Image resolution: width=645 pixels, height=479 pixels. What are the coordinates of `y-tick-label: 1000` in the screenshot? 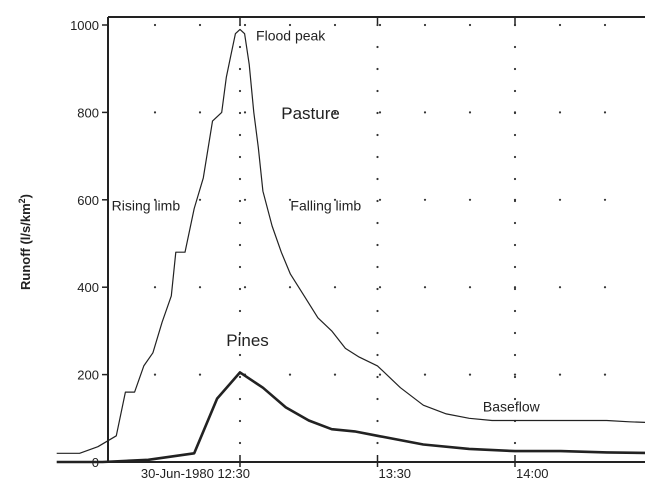 It's located at (84, 25).